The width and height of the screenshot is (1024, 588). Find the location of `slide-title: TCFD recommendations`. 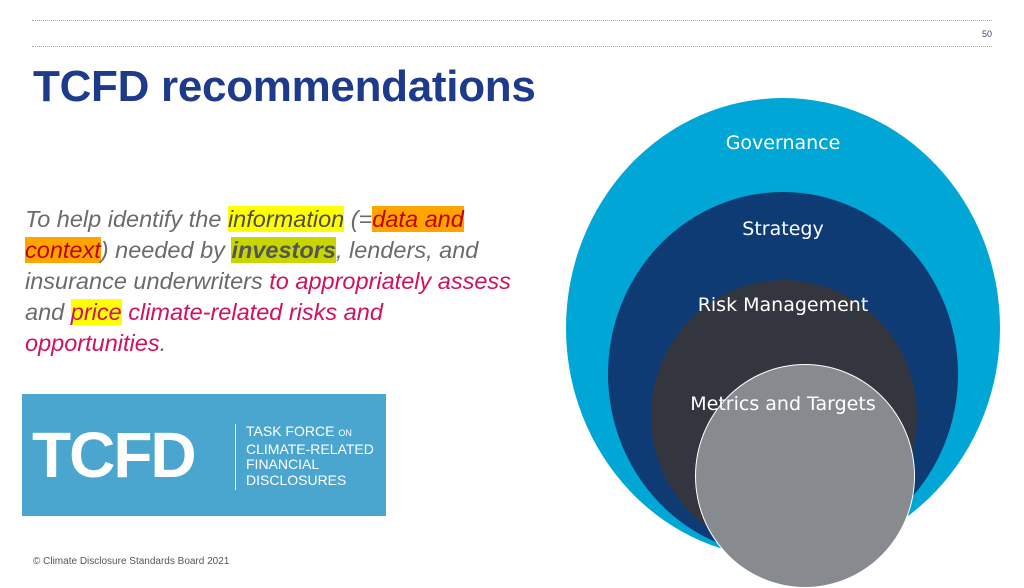

slide-title: TCFD recommendations is located at coordinates (284, 86).